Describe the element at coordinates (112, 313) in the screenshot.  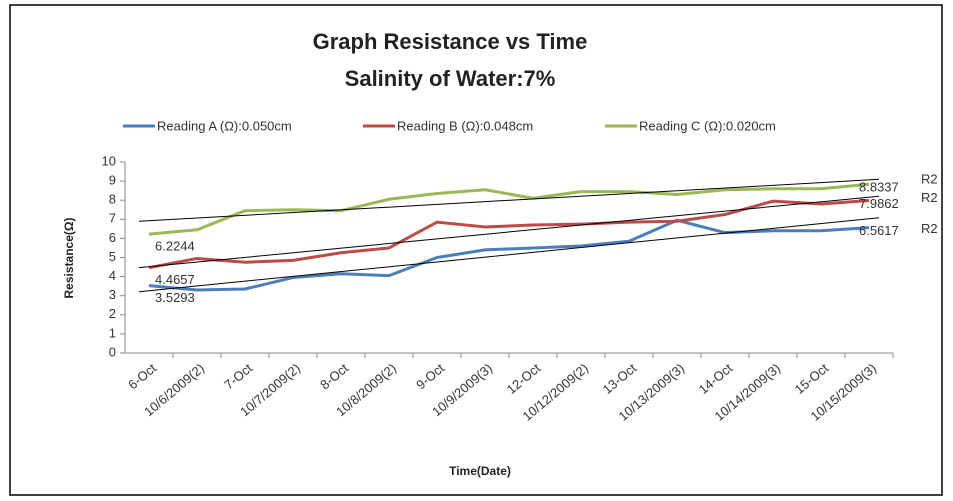
I see `y-tick-label: 2` at that location.